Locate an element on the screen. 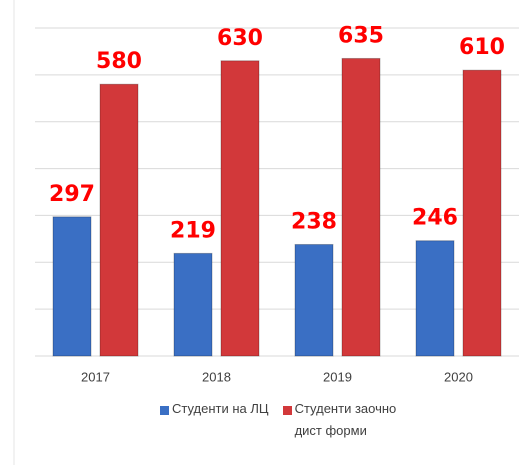  data-label: 610 is located at coordinates (482, 47).